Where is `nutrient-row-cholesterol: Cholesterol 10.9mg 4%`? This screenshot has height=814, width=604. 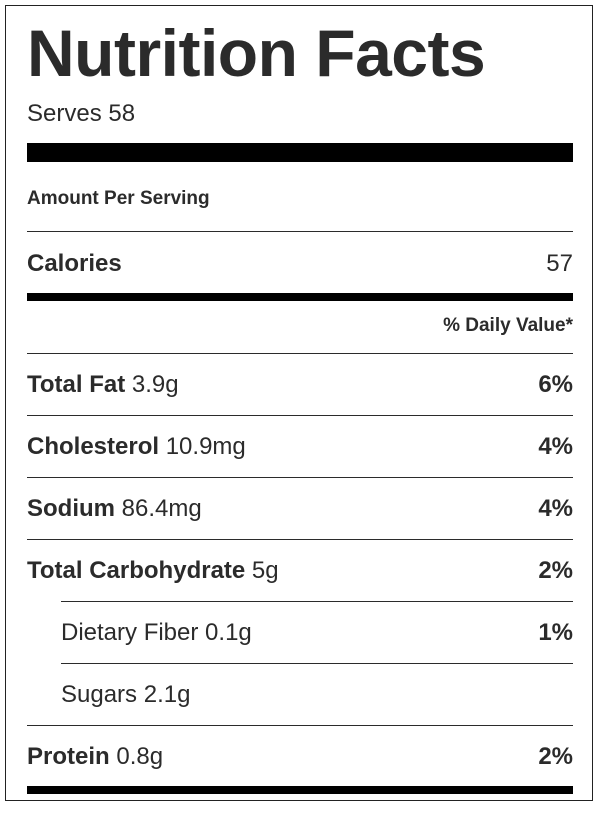
nutrient-row-cholesterol: Cholesterol 10.9mg 4% is located at coordinates (300, 447).